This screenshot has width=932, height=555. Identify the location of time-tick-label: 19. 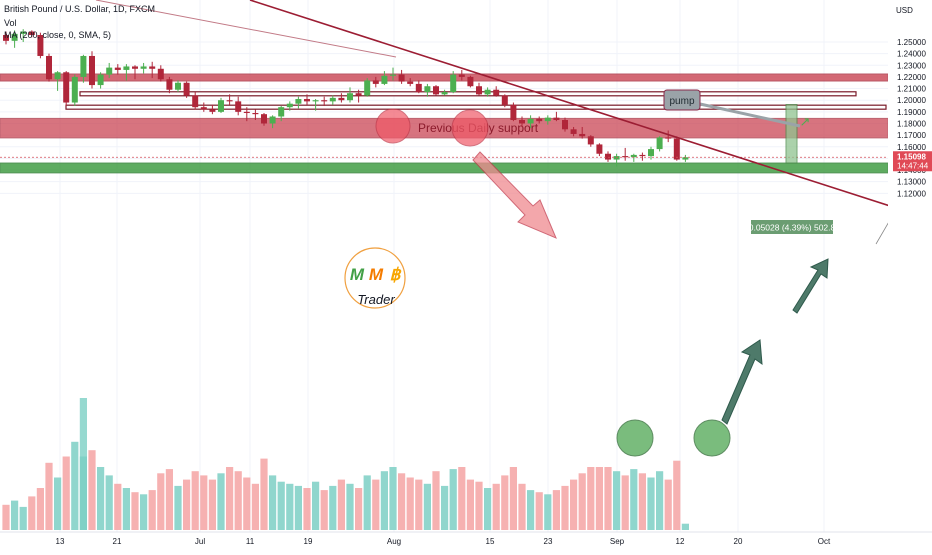
(308, 541).